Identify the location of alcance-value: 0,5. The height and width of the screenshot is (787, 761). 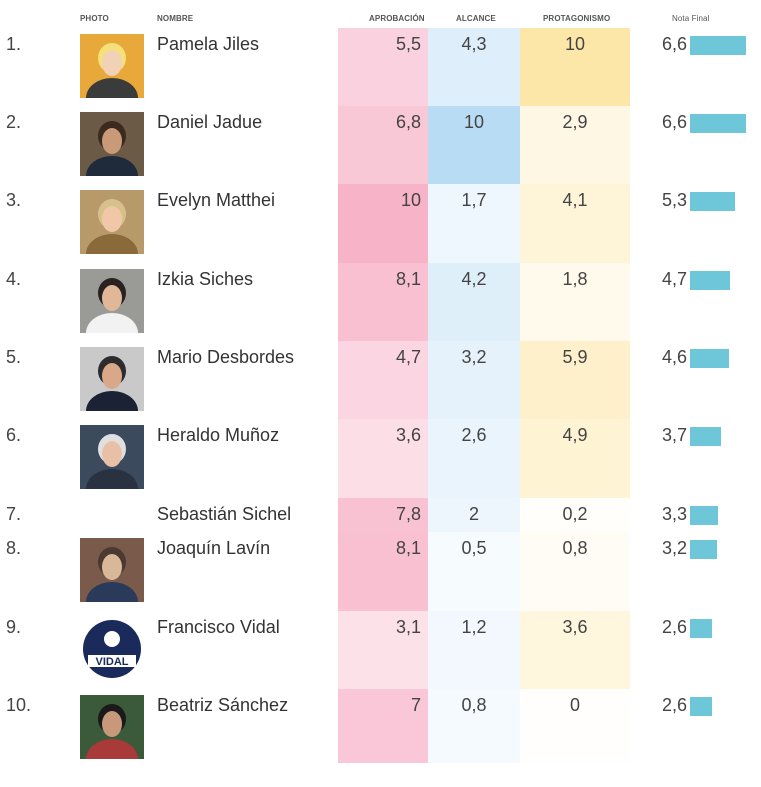
(474, 548).